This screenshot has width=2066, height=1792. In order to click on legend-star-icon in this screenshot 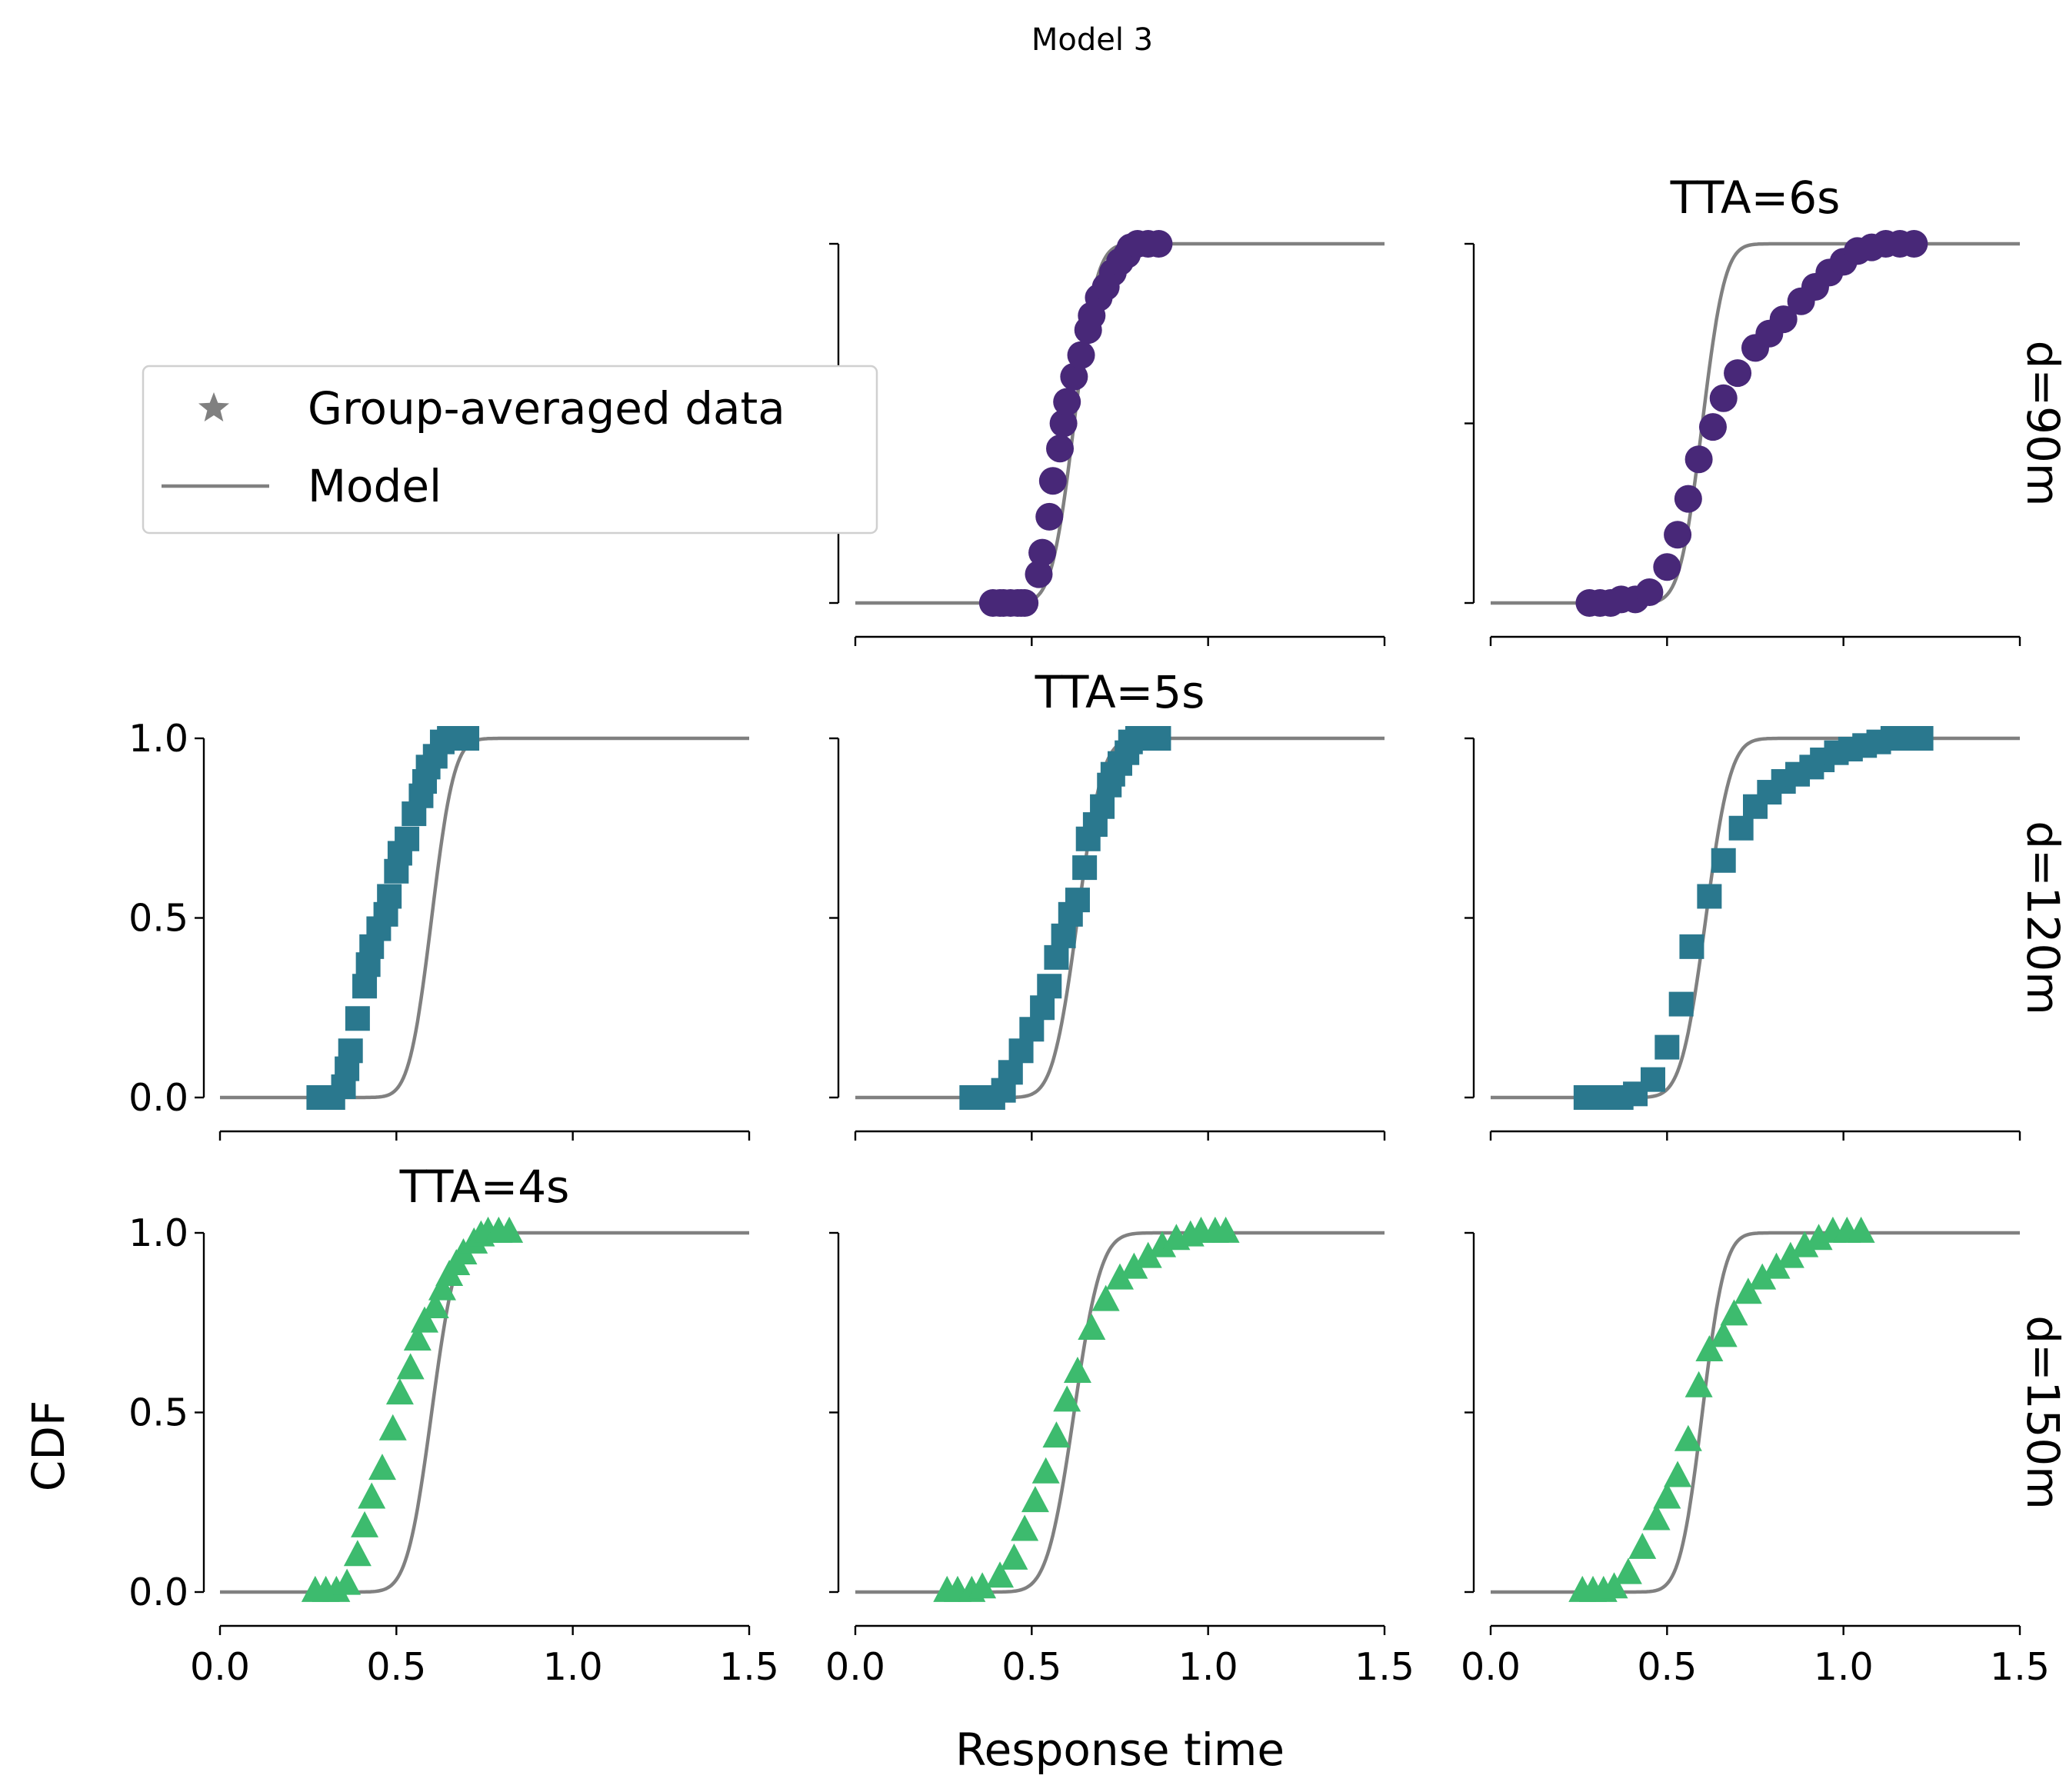, I will do `click(213, 406)`.